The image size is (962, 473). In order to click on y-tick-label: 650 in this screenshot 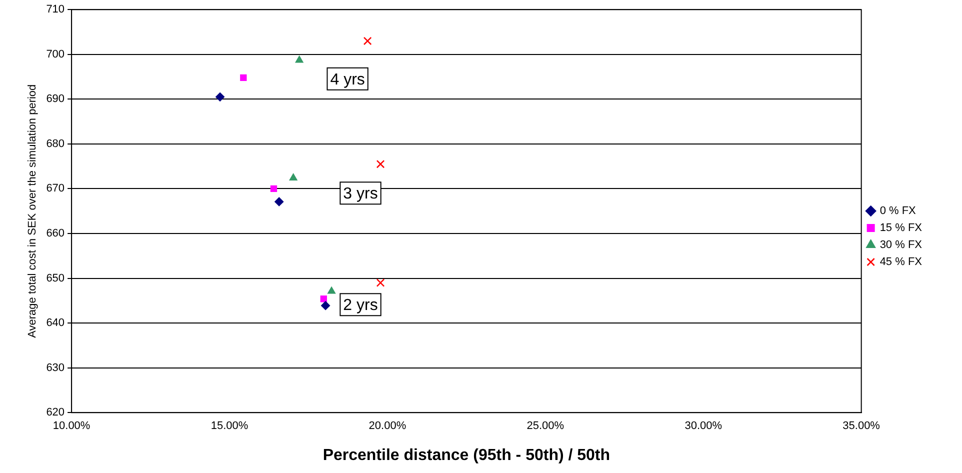, I will do `click(55, 278)`.